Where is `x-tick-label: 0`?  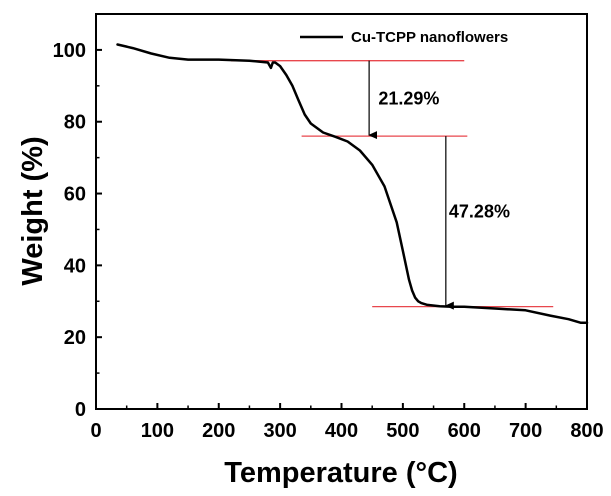
x-tick-label: 0 is located at coordinates (95, 431).